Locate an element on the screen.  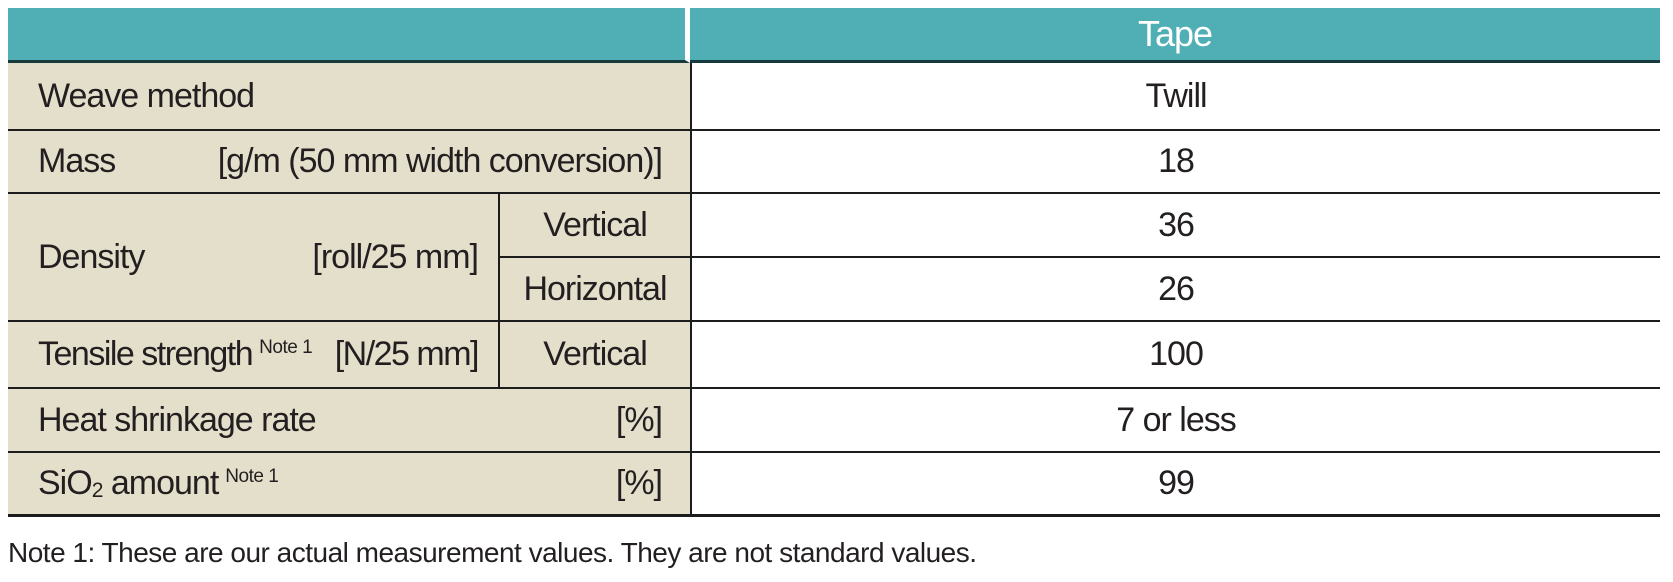
sio2-note-ref: Note 1 is located at coordinates (252, 477).